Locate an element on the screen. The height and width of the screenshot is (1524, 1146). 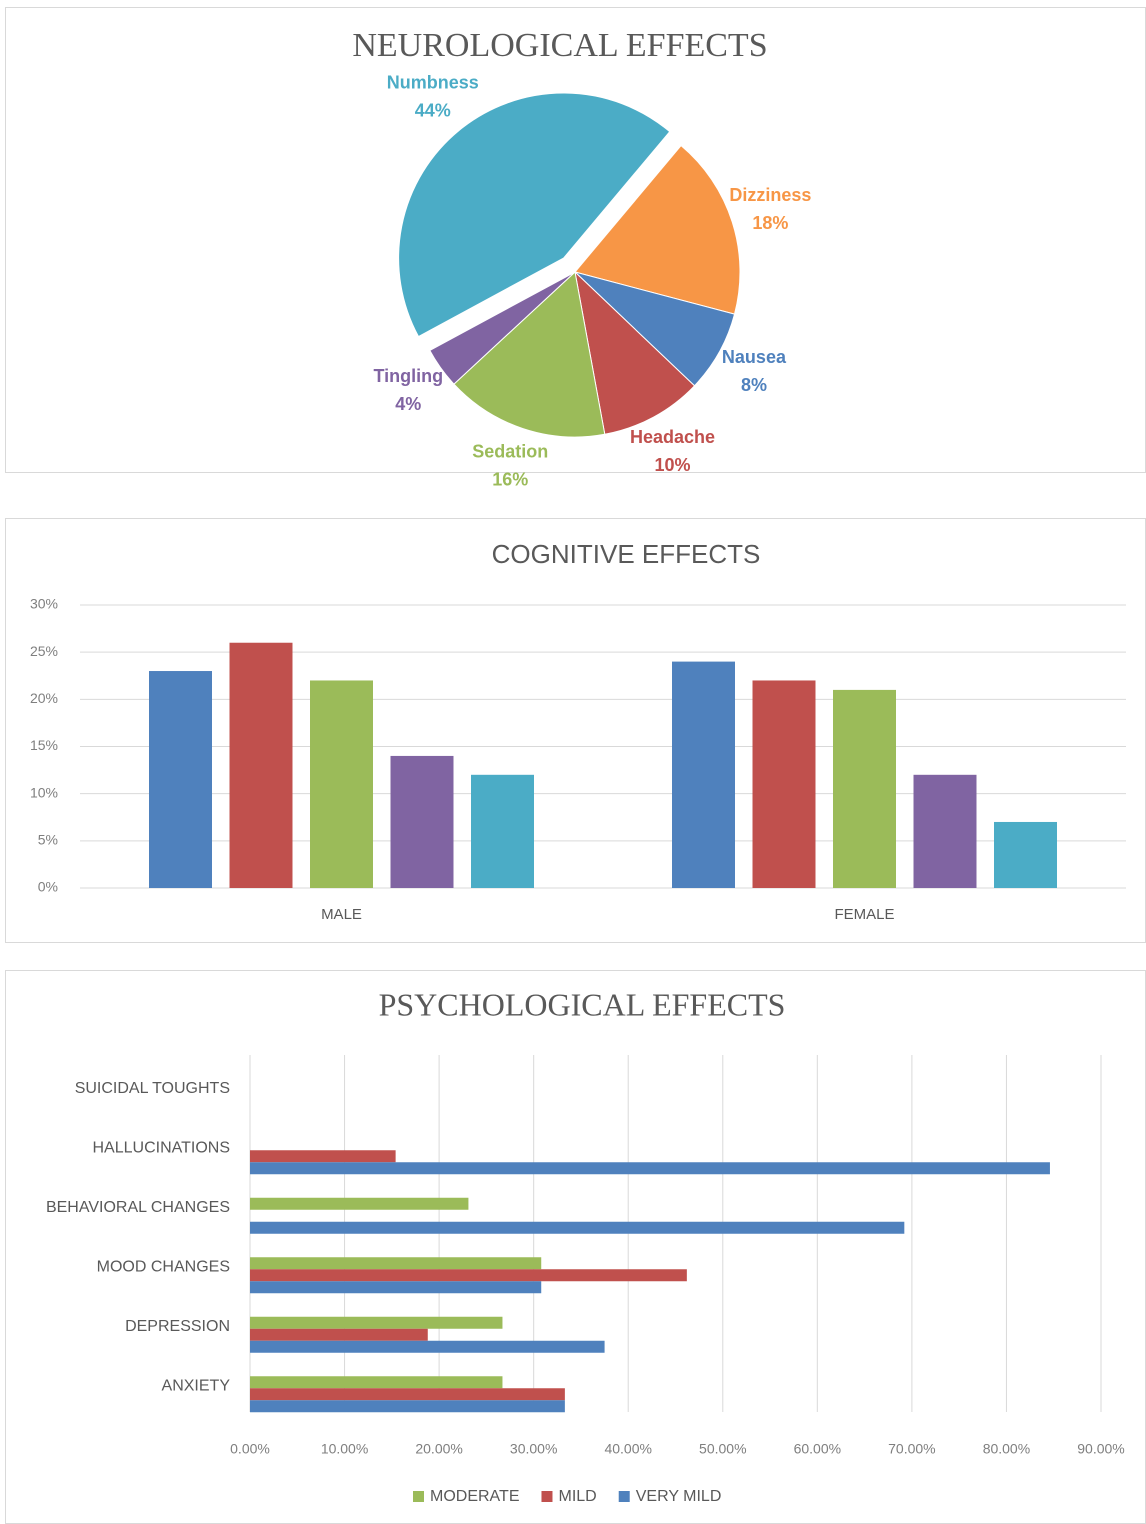
slice-value-label: 16% is located at coordinates (510, 479).